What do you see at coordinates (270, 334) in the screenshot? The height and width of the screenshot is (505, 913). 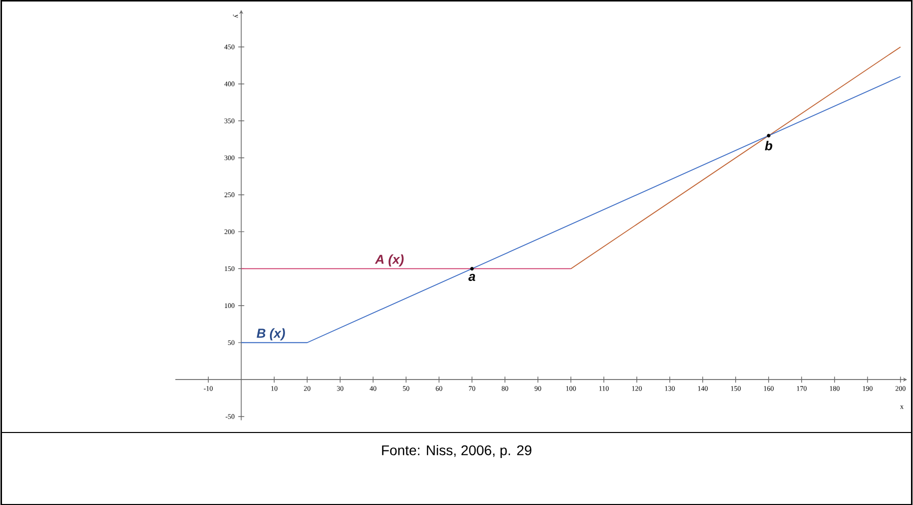 I see `series-label: B (x)` at bounding box center [270, 334].